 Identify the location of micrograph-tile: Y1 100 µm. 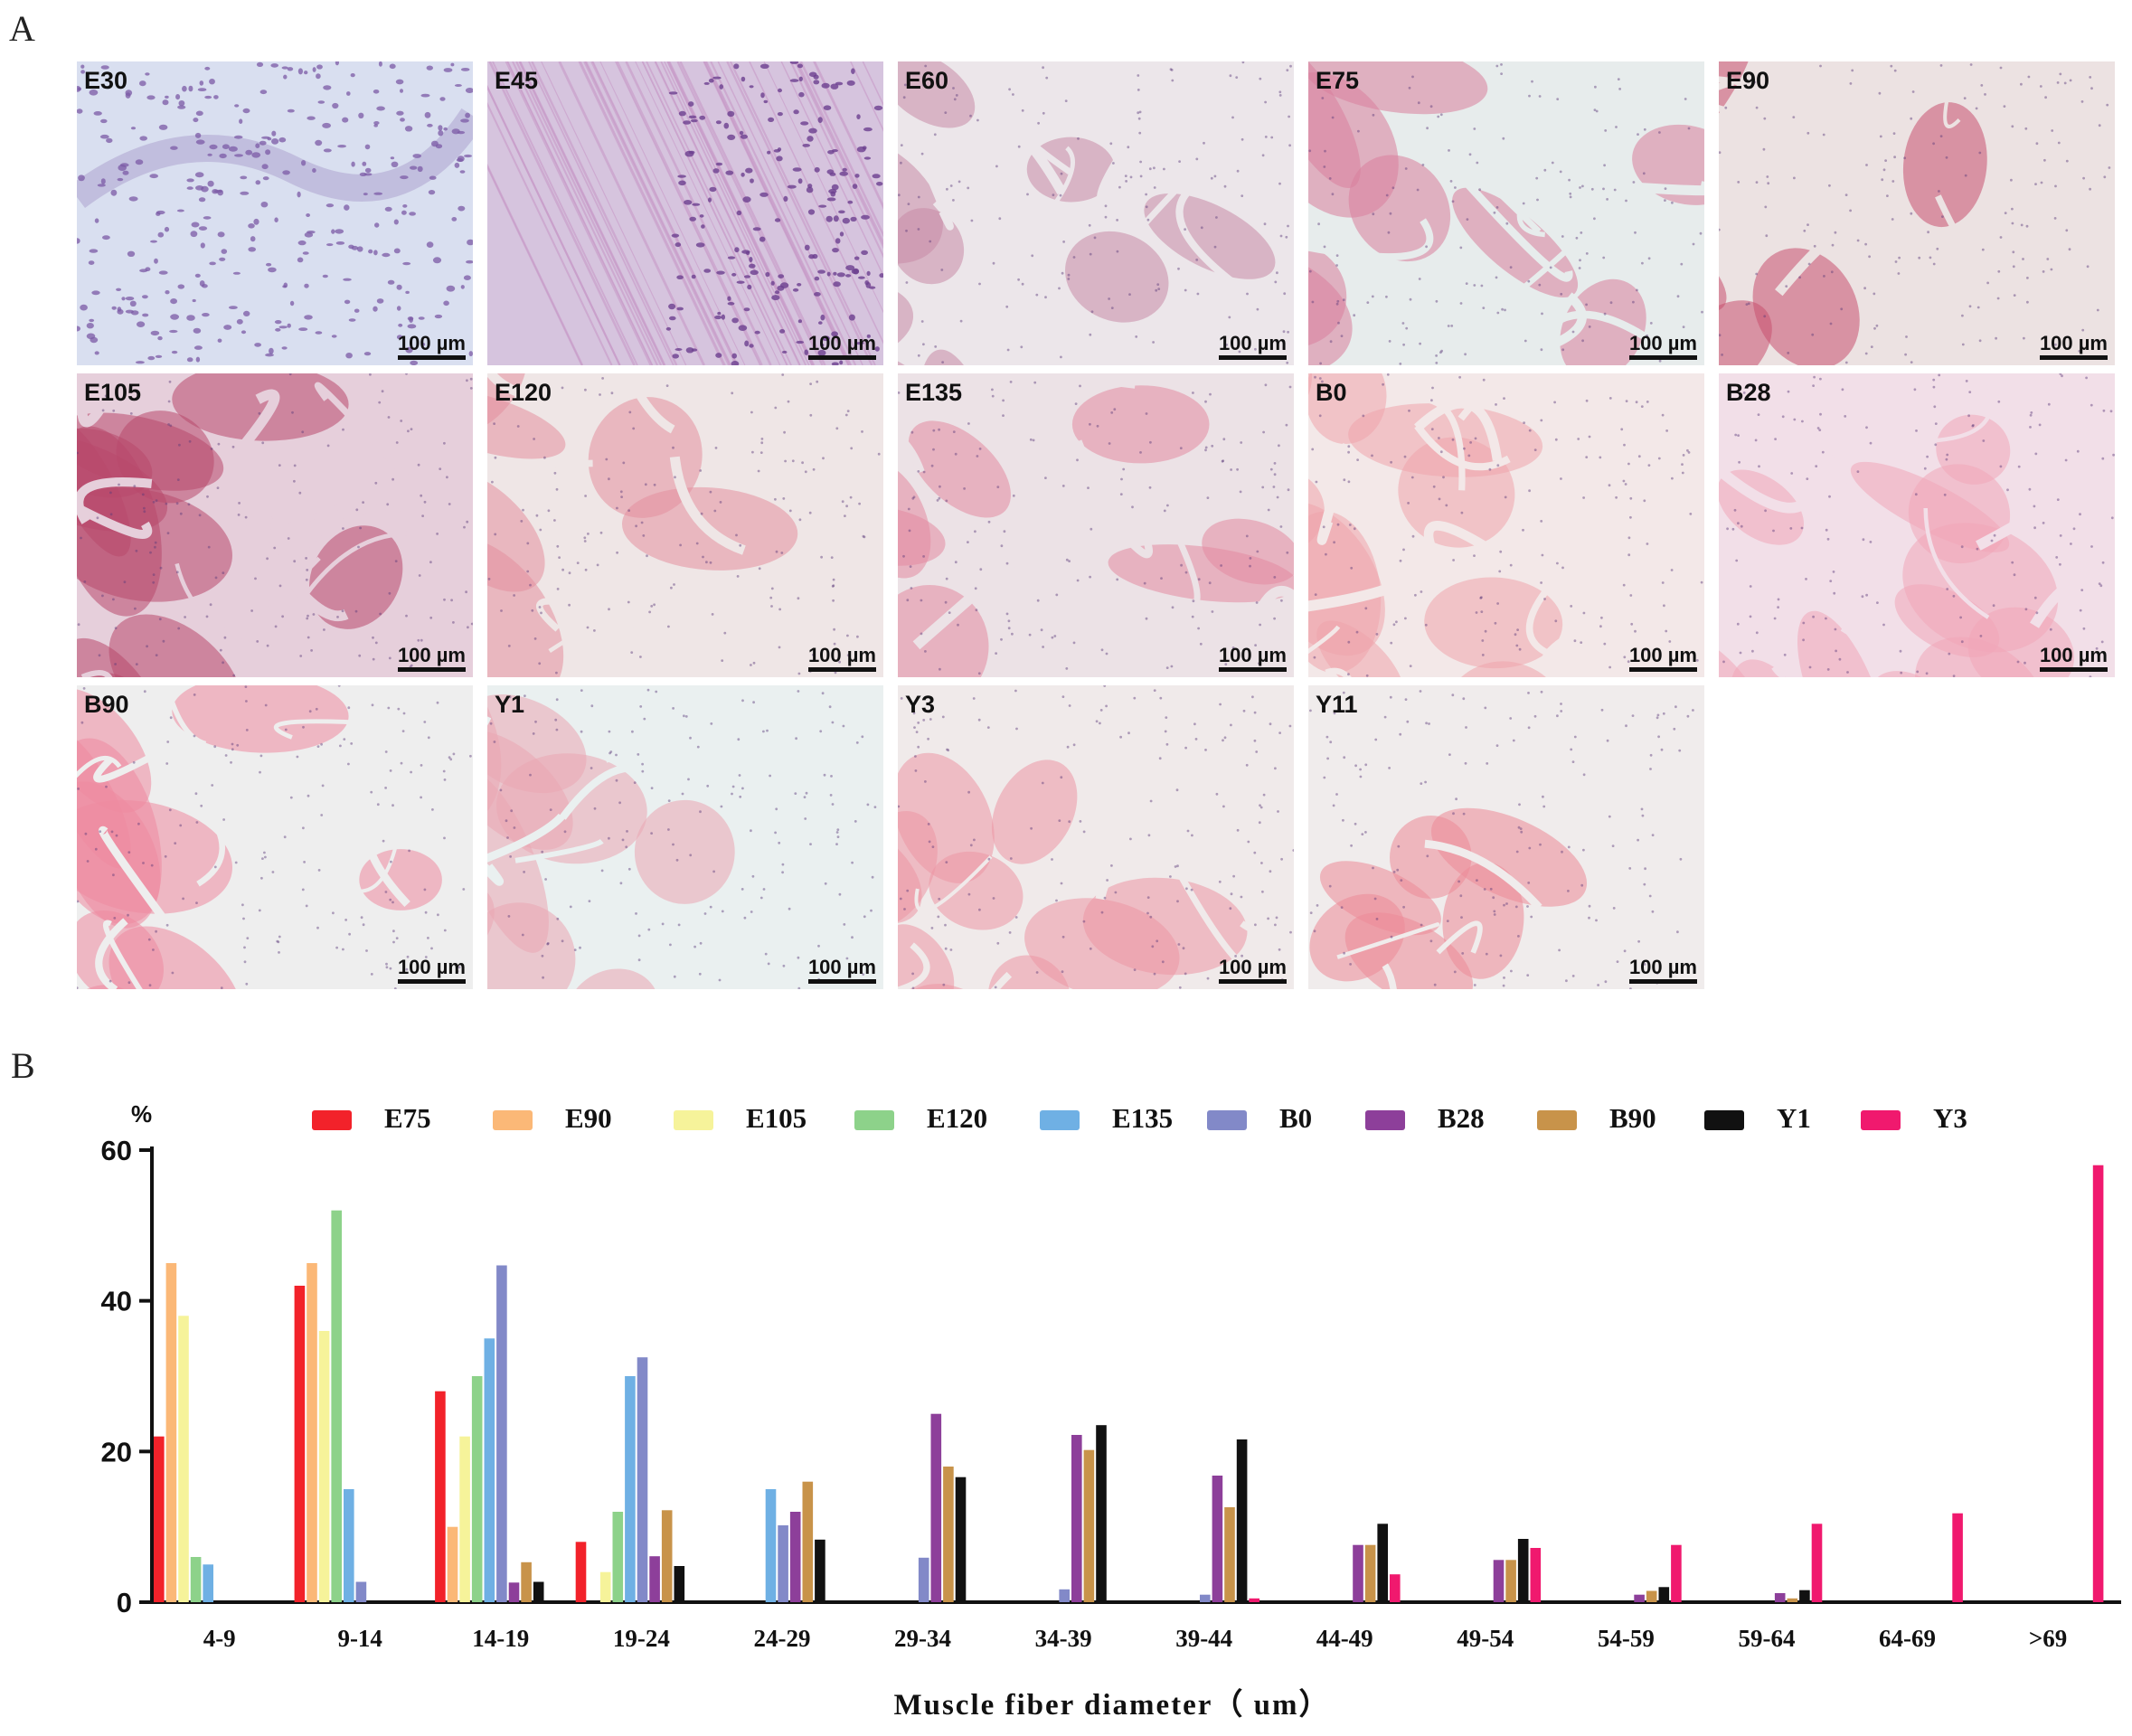
(685, 837).